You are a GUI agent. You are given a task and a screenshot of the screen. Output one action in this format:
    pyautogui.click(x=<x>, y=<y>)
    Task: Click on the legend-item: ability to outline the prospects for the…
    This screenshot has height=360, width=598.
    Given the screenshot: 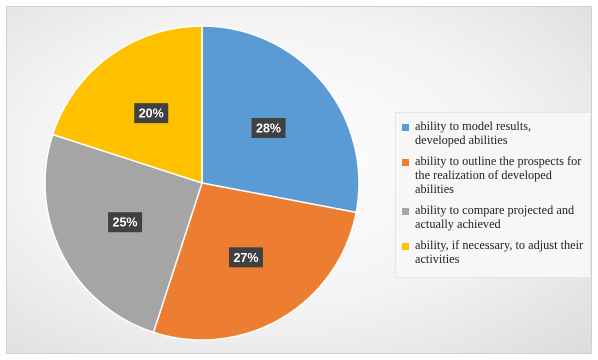 What is the action you would take?
    pyautogui.click(x=493, y=175)
    